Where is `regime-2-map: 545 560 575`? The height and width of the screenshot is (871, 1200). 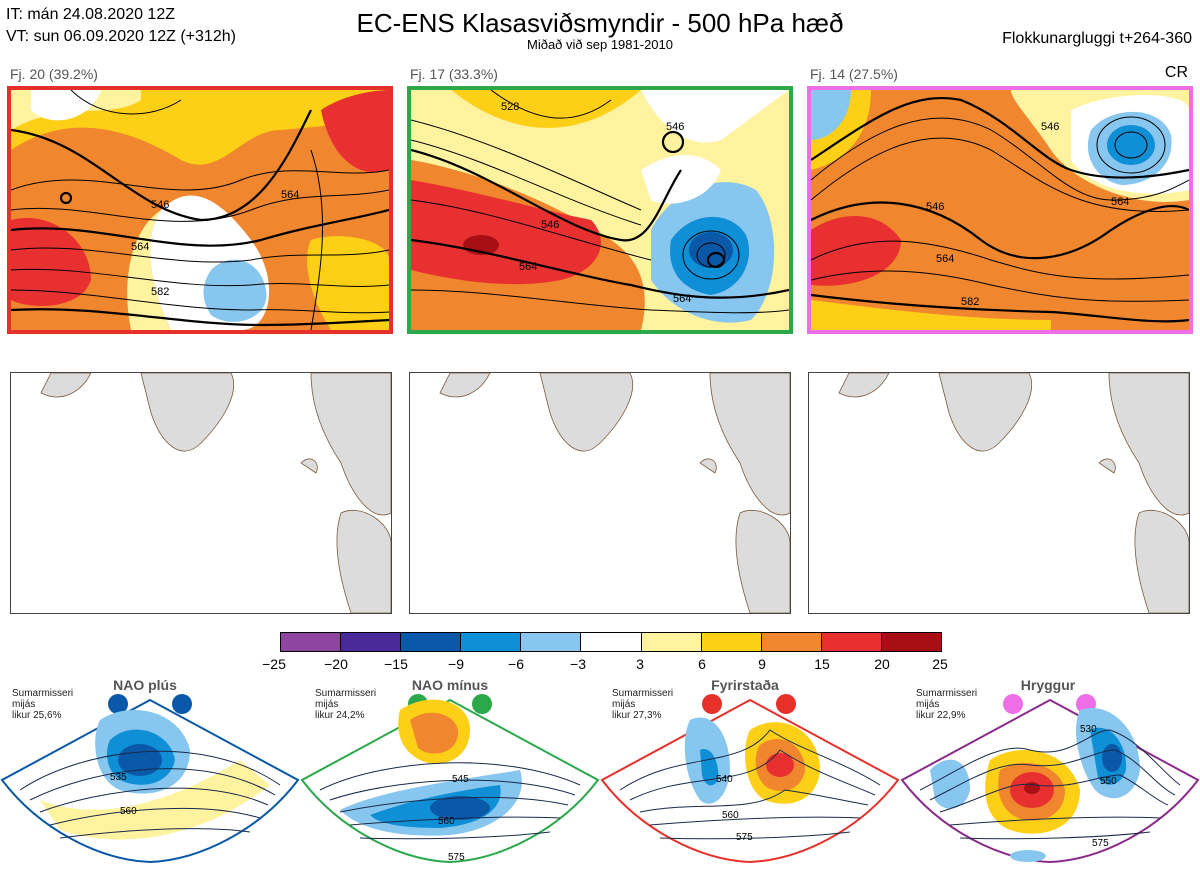
regime-2-map: 545 560 575 is located at coordinates (450, 781).